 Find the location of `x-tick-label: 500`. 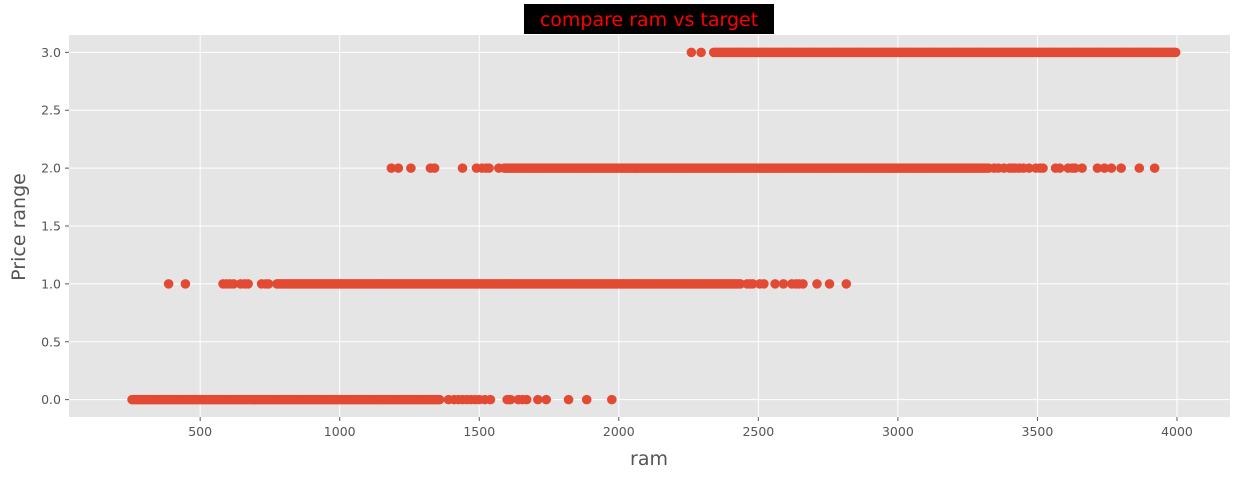

x-tick-label: 500 is located at coordinates (200, 431).